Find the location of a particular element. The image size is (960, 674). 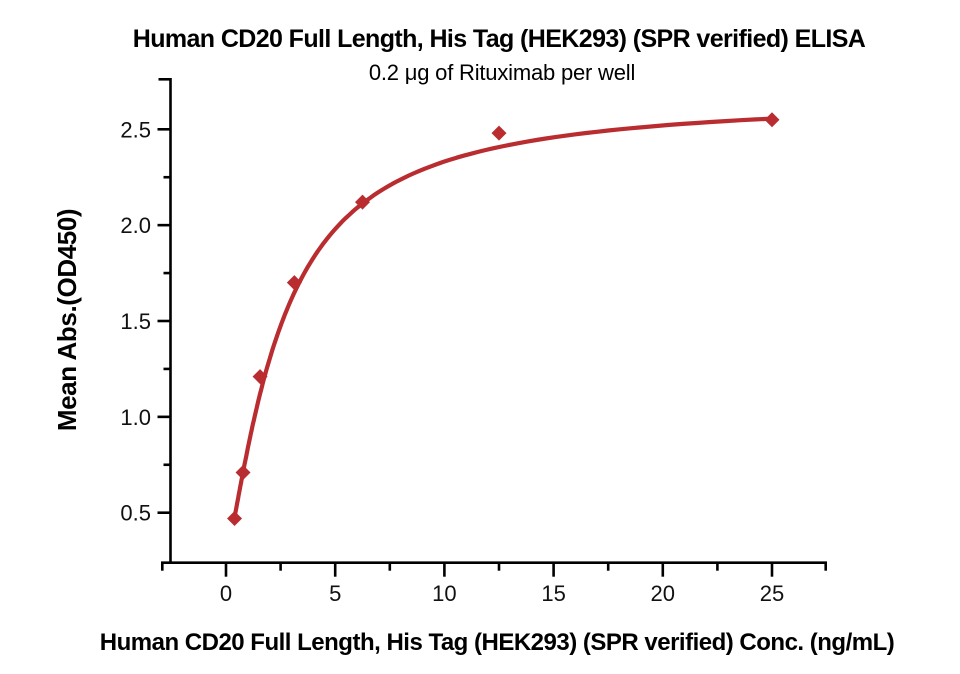

x-tick-label: 10 is located at coordinates (444, 593).